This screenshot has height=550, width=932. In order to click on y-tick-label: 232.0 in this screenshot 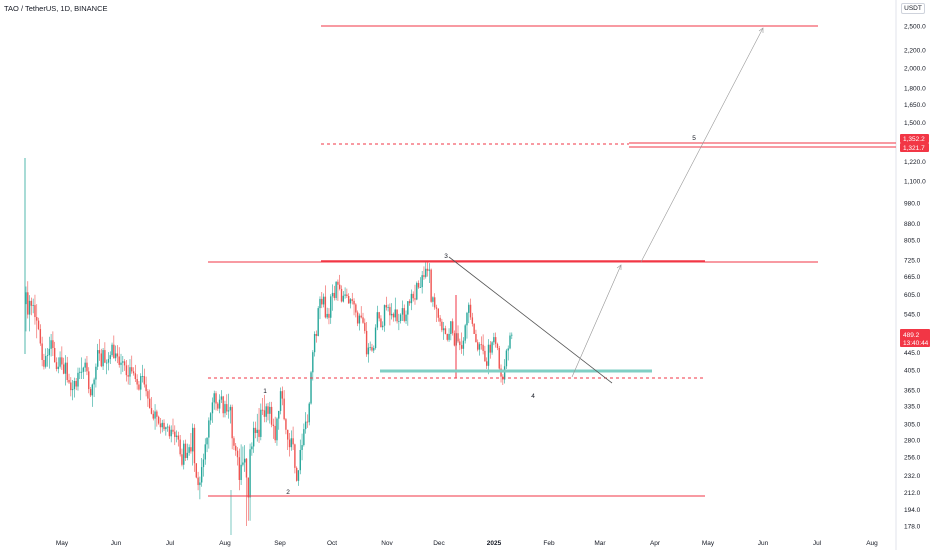, I will do `click(912, 476)`.